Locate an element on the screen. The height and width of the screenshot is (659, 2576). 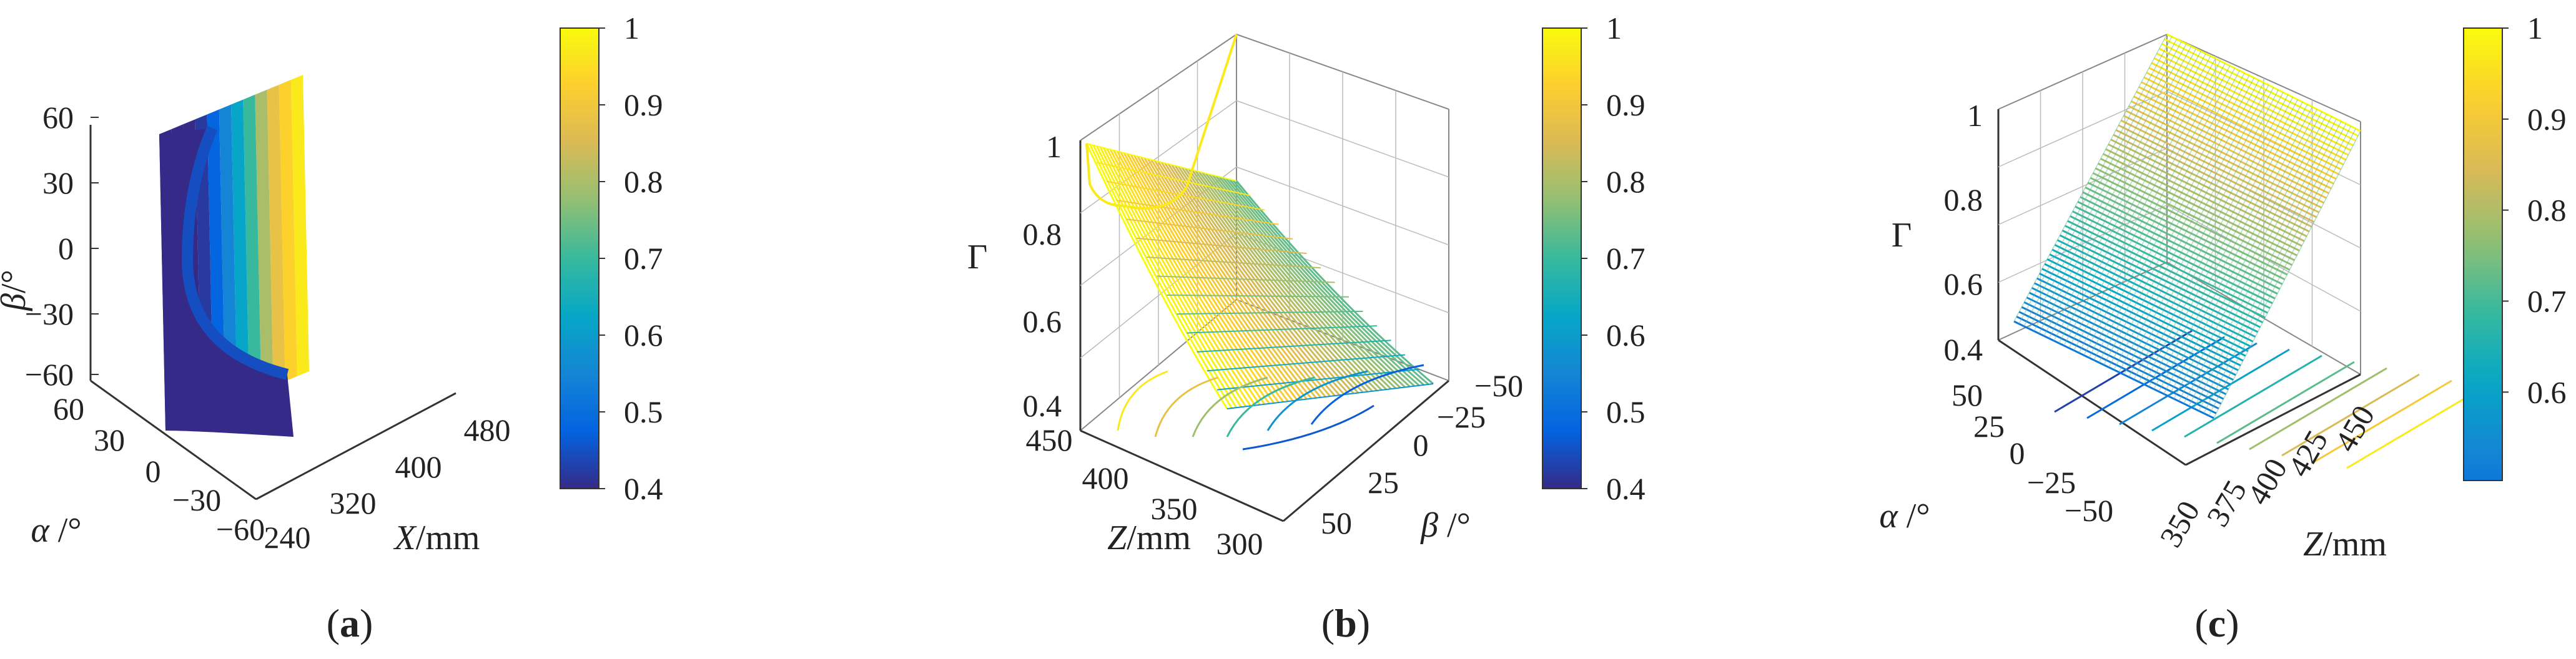
b-z-tick-label: 0.6 is located at coordinates (1043, 321).